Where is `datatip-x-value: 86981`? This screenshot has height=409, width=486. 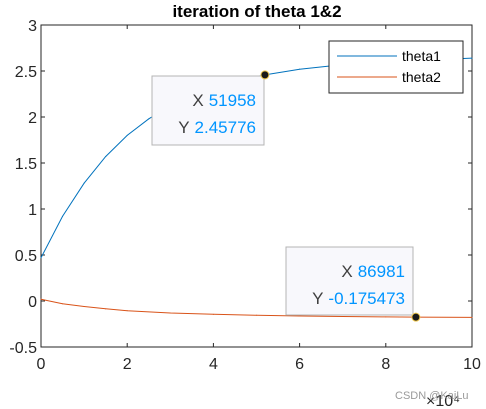
datatip-x-value: 86981 is located at coordinates (381, 271).